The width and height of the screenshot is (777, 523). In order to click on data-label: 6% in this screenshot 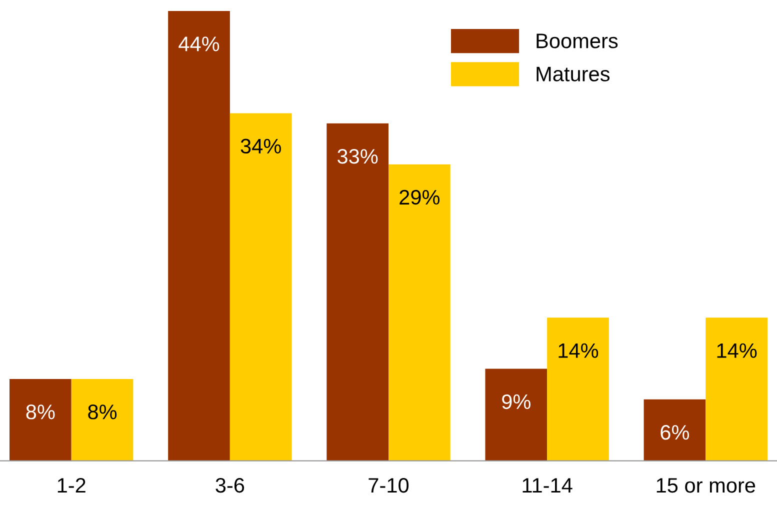, I will do `click(675, 432)`.